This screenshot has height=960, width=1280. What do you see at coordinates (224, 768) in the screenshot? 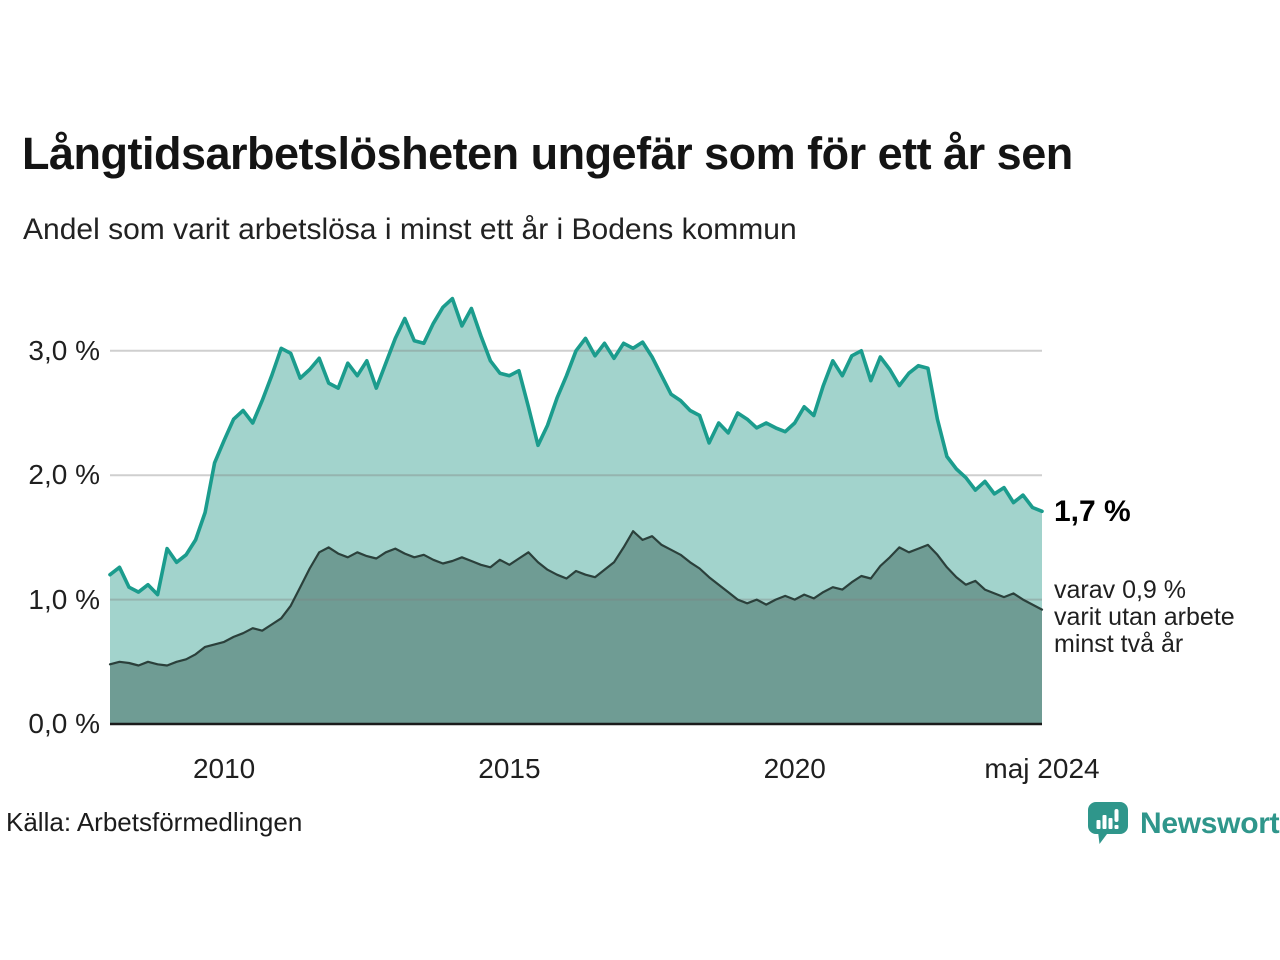
I see `x-axis-tick-label: 2010` at bounding box center [224, 768].